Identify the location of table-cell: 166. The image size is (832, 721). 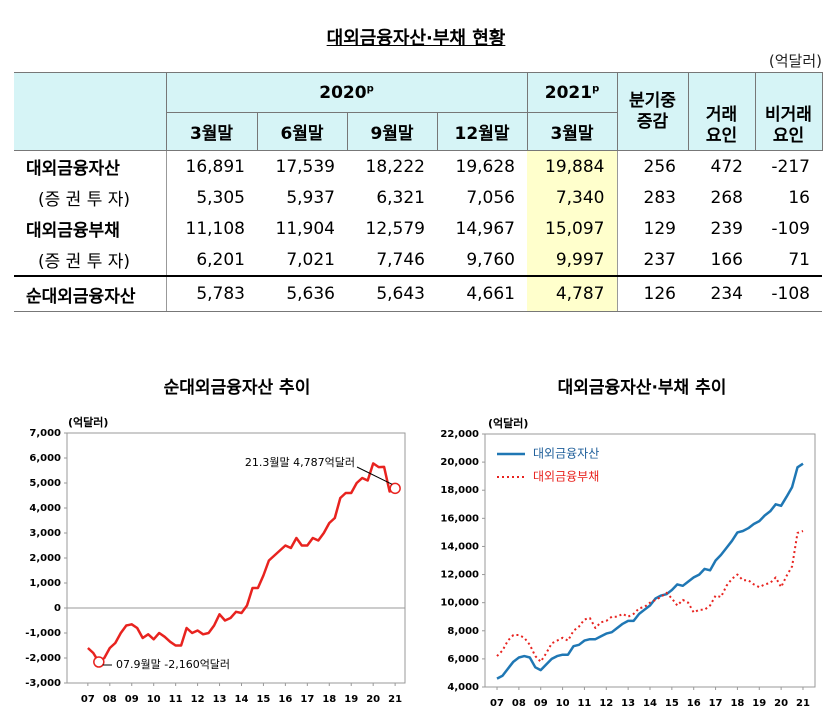
(726, 259).